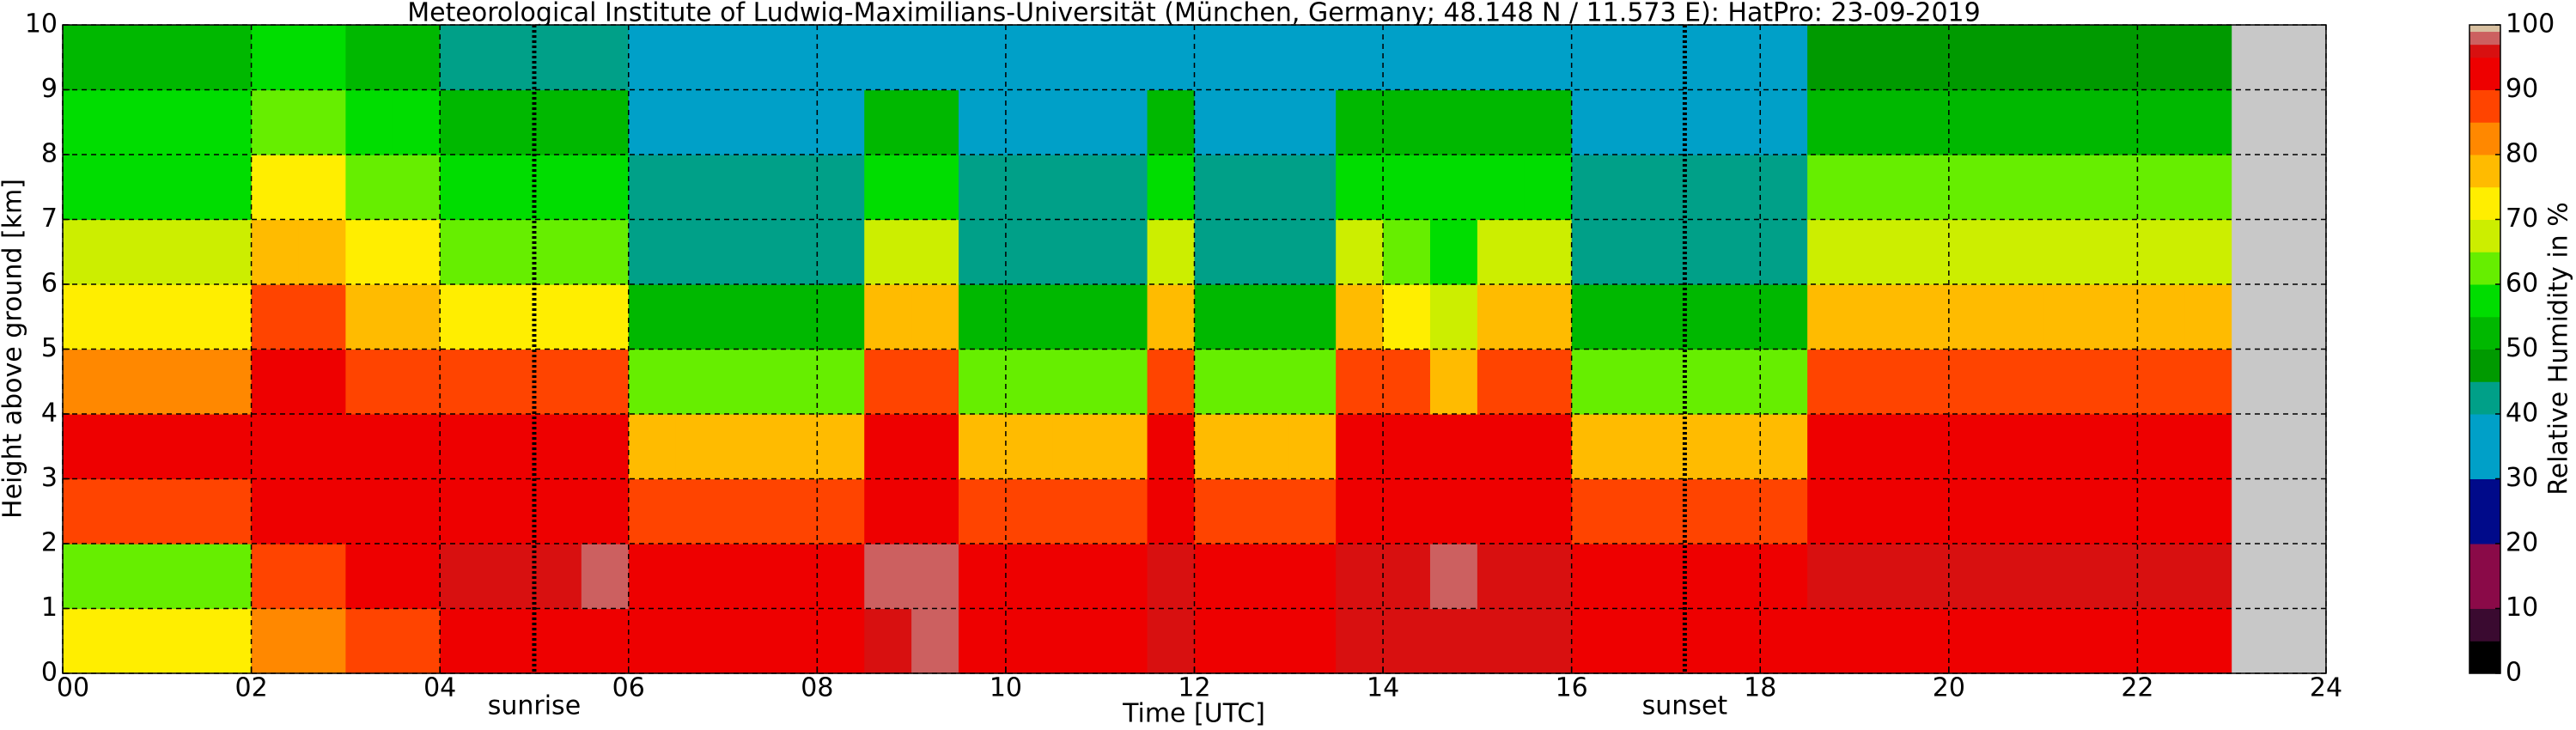  What do you see at coordinates (2326, 688) in the screenshot?
I see `x-tick-label: 24` at bounding box center [2326, 688].